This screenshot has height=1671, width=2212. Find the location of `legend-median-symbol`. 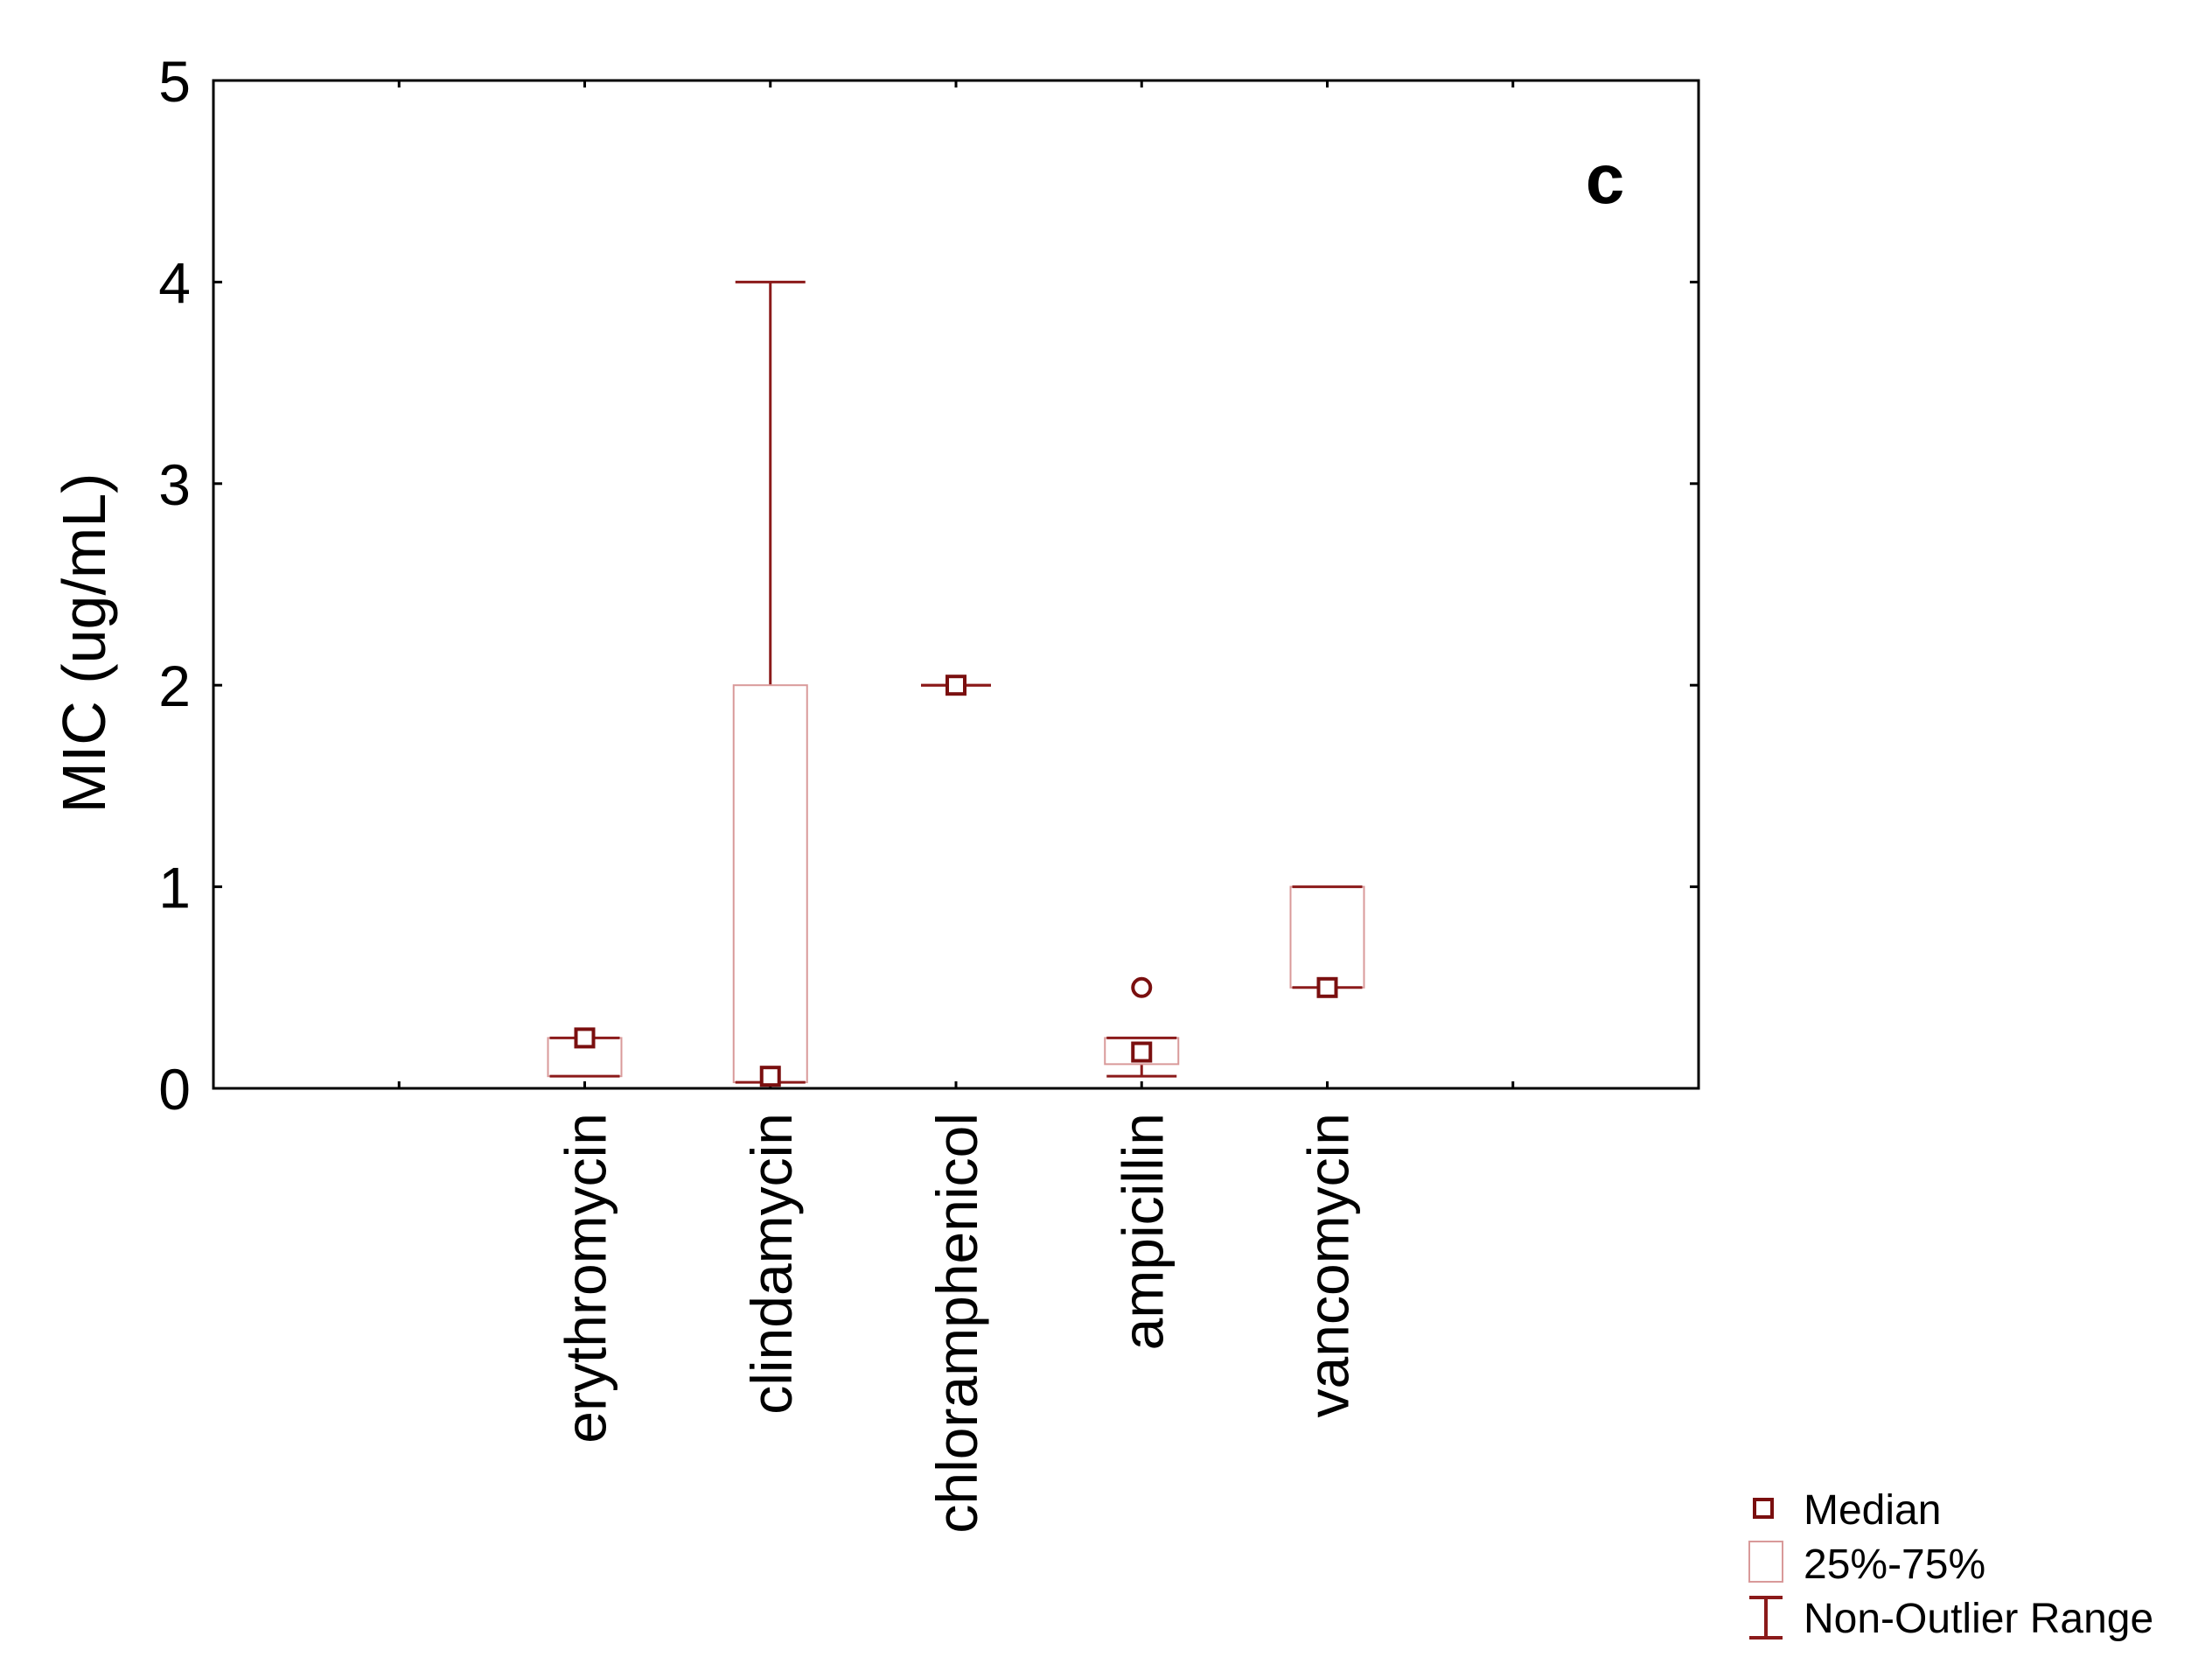

legend-median-symbol is located at coordinates (1763, 1508).